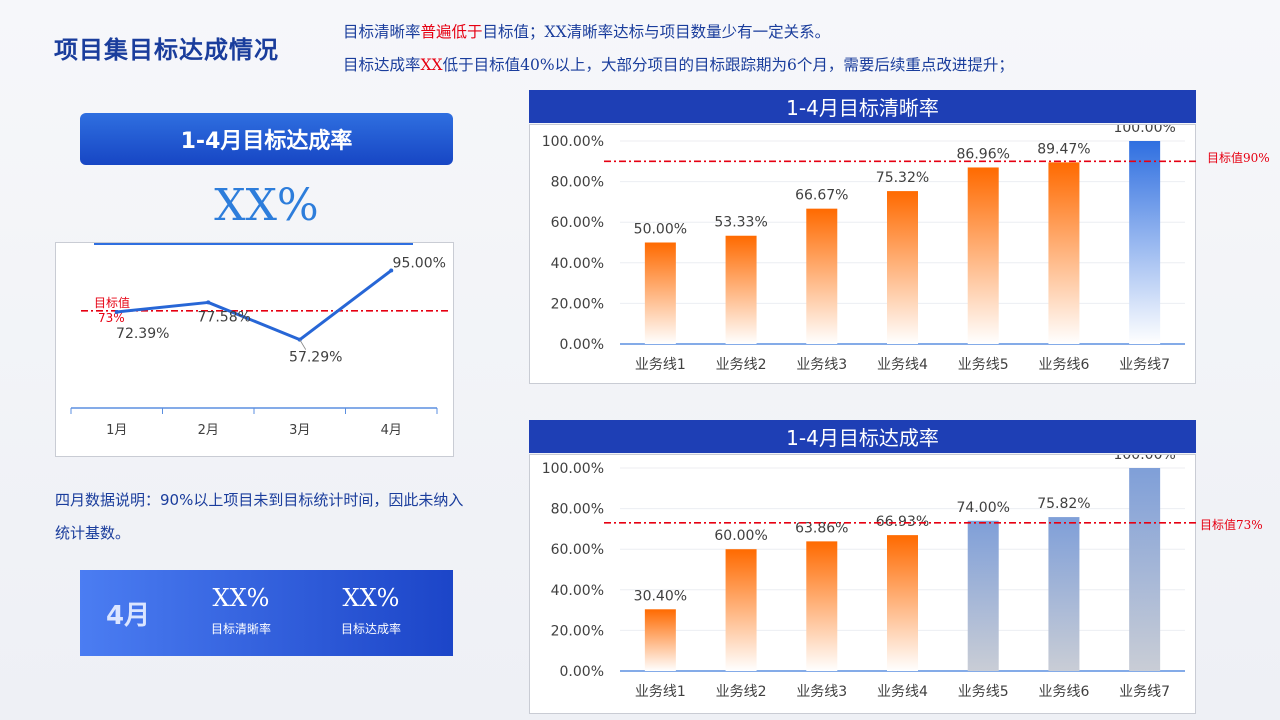  What do you see at coordinates (1231, 525) in the screenshot?
I see `achievement-target-label: 目标值73%` at bounding box center [1231, 525].